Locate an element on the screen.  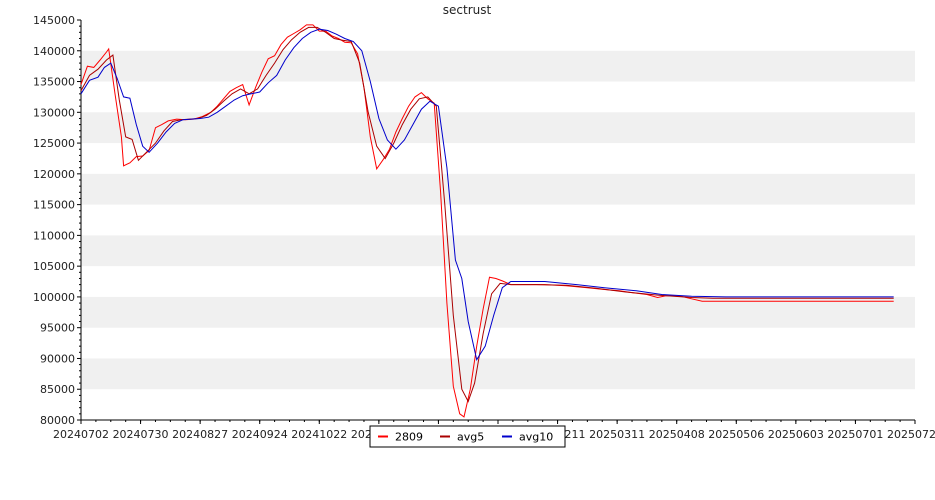
y-tick-label: 95000 is located at coordinates (57, 328).